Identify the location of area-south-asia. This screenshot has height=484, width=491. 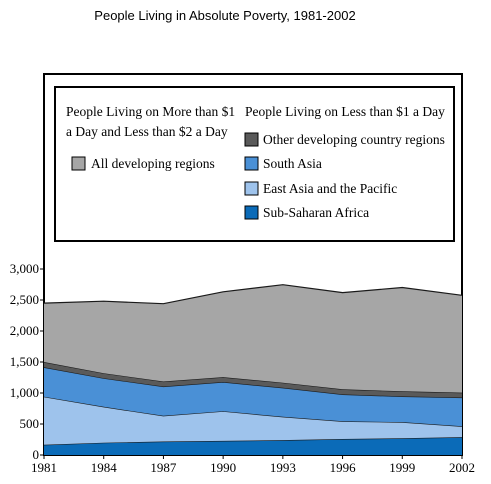
(253, 397).